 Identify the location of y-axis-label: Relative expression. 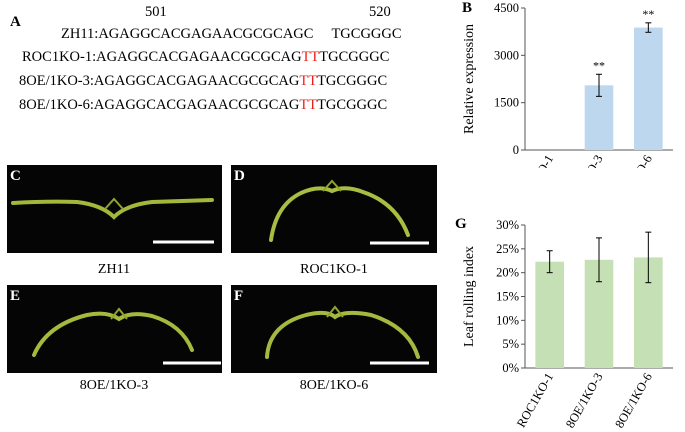
(469, 79).